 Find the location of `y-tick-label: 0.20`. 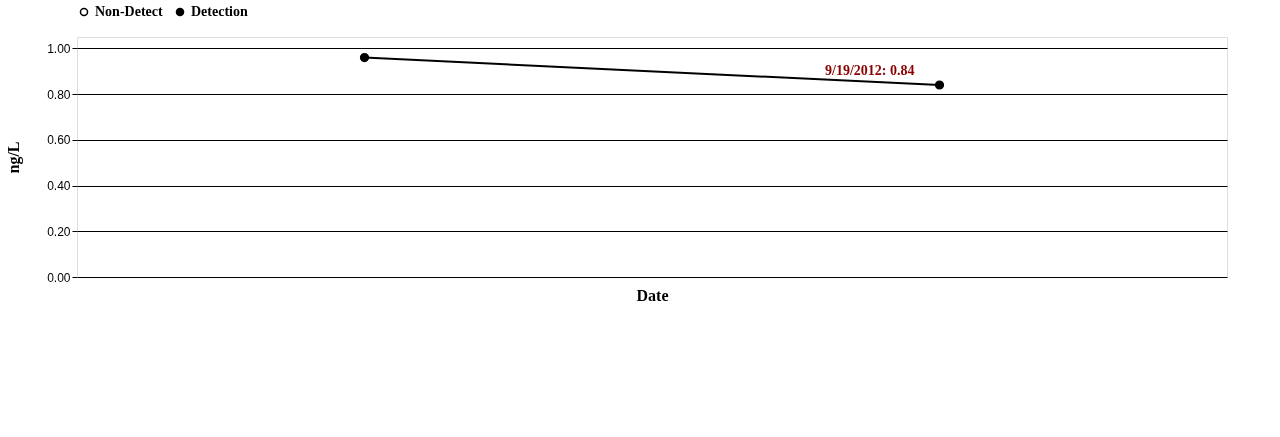

y-tick-label: 0.20 is located at coordinates (59, 231).